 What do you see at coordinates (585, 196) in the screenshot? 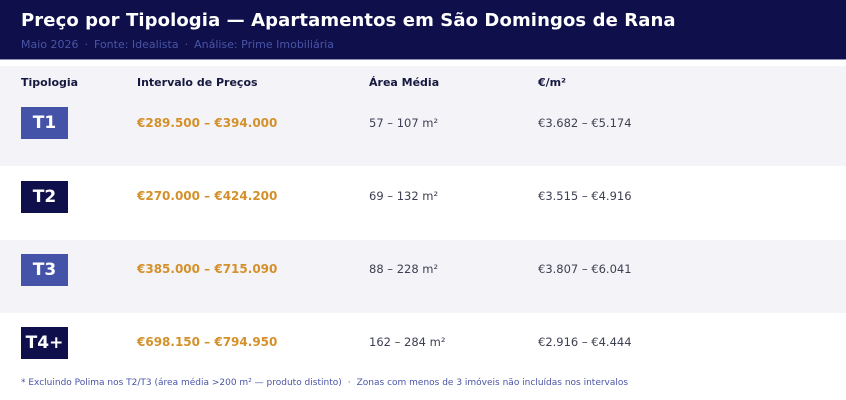
I see `price-per-sqm: €3.515 – €4.916` at bounding box center [585, 196].